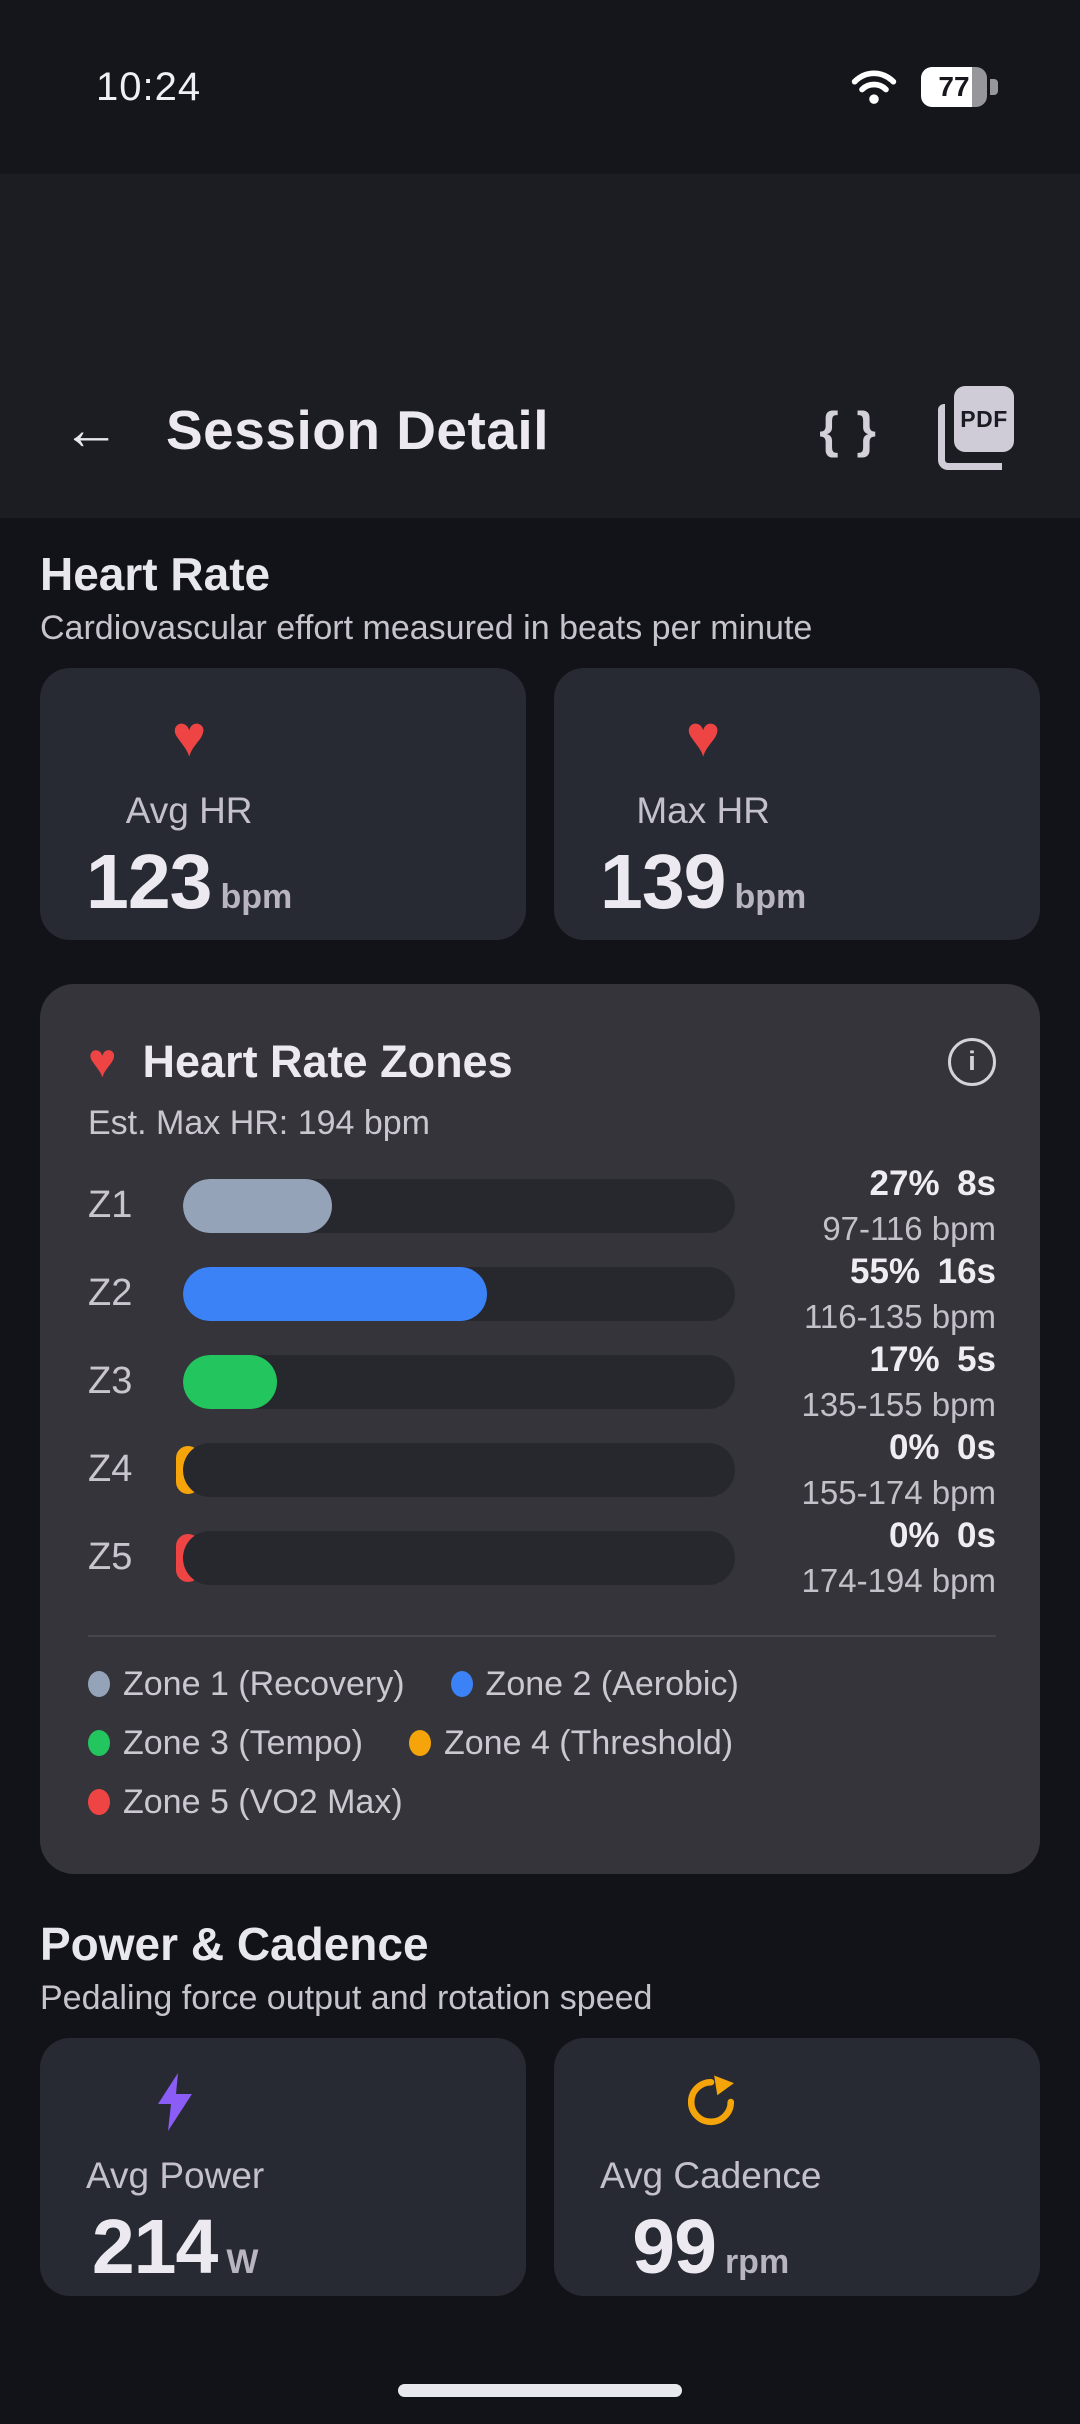 This screenshot has width=1080, height=2424. I want to click on zone-label: Z3, so click(110, 1381).